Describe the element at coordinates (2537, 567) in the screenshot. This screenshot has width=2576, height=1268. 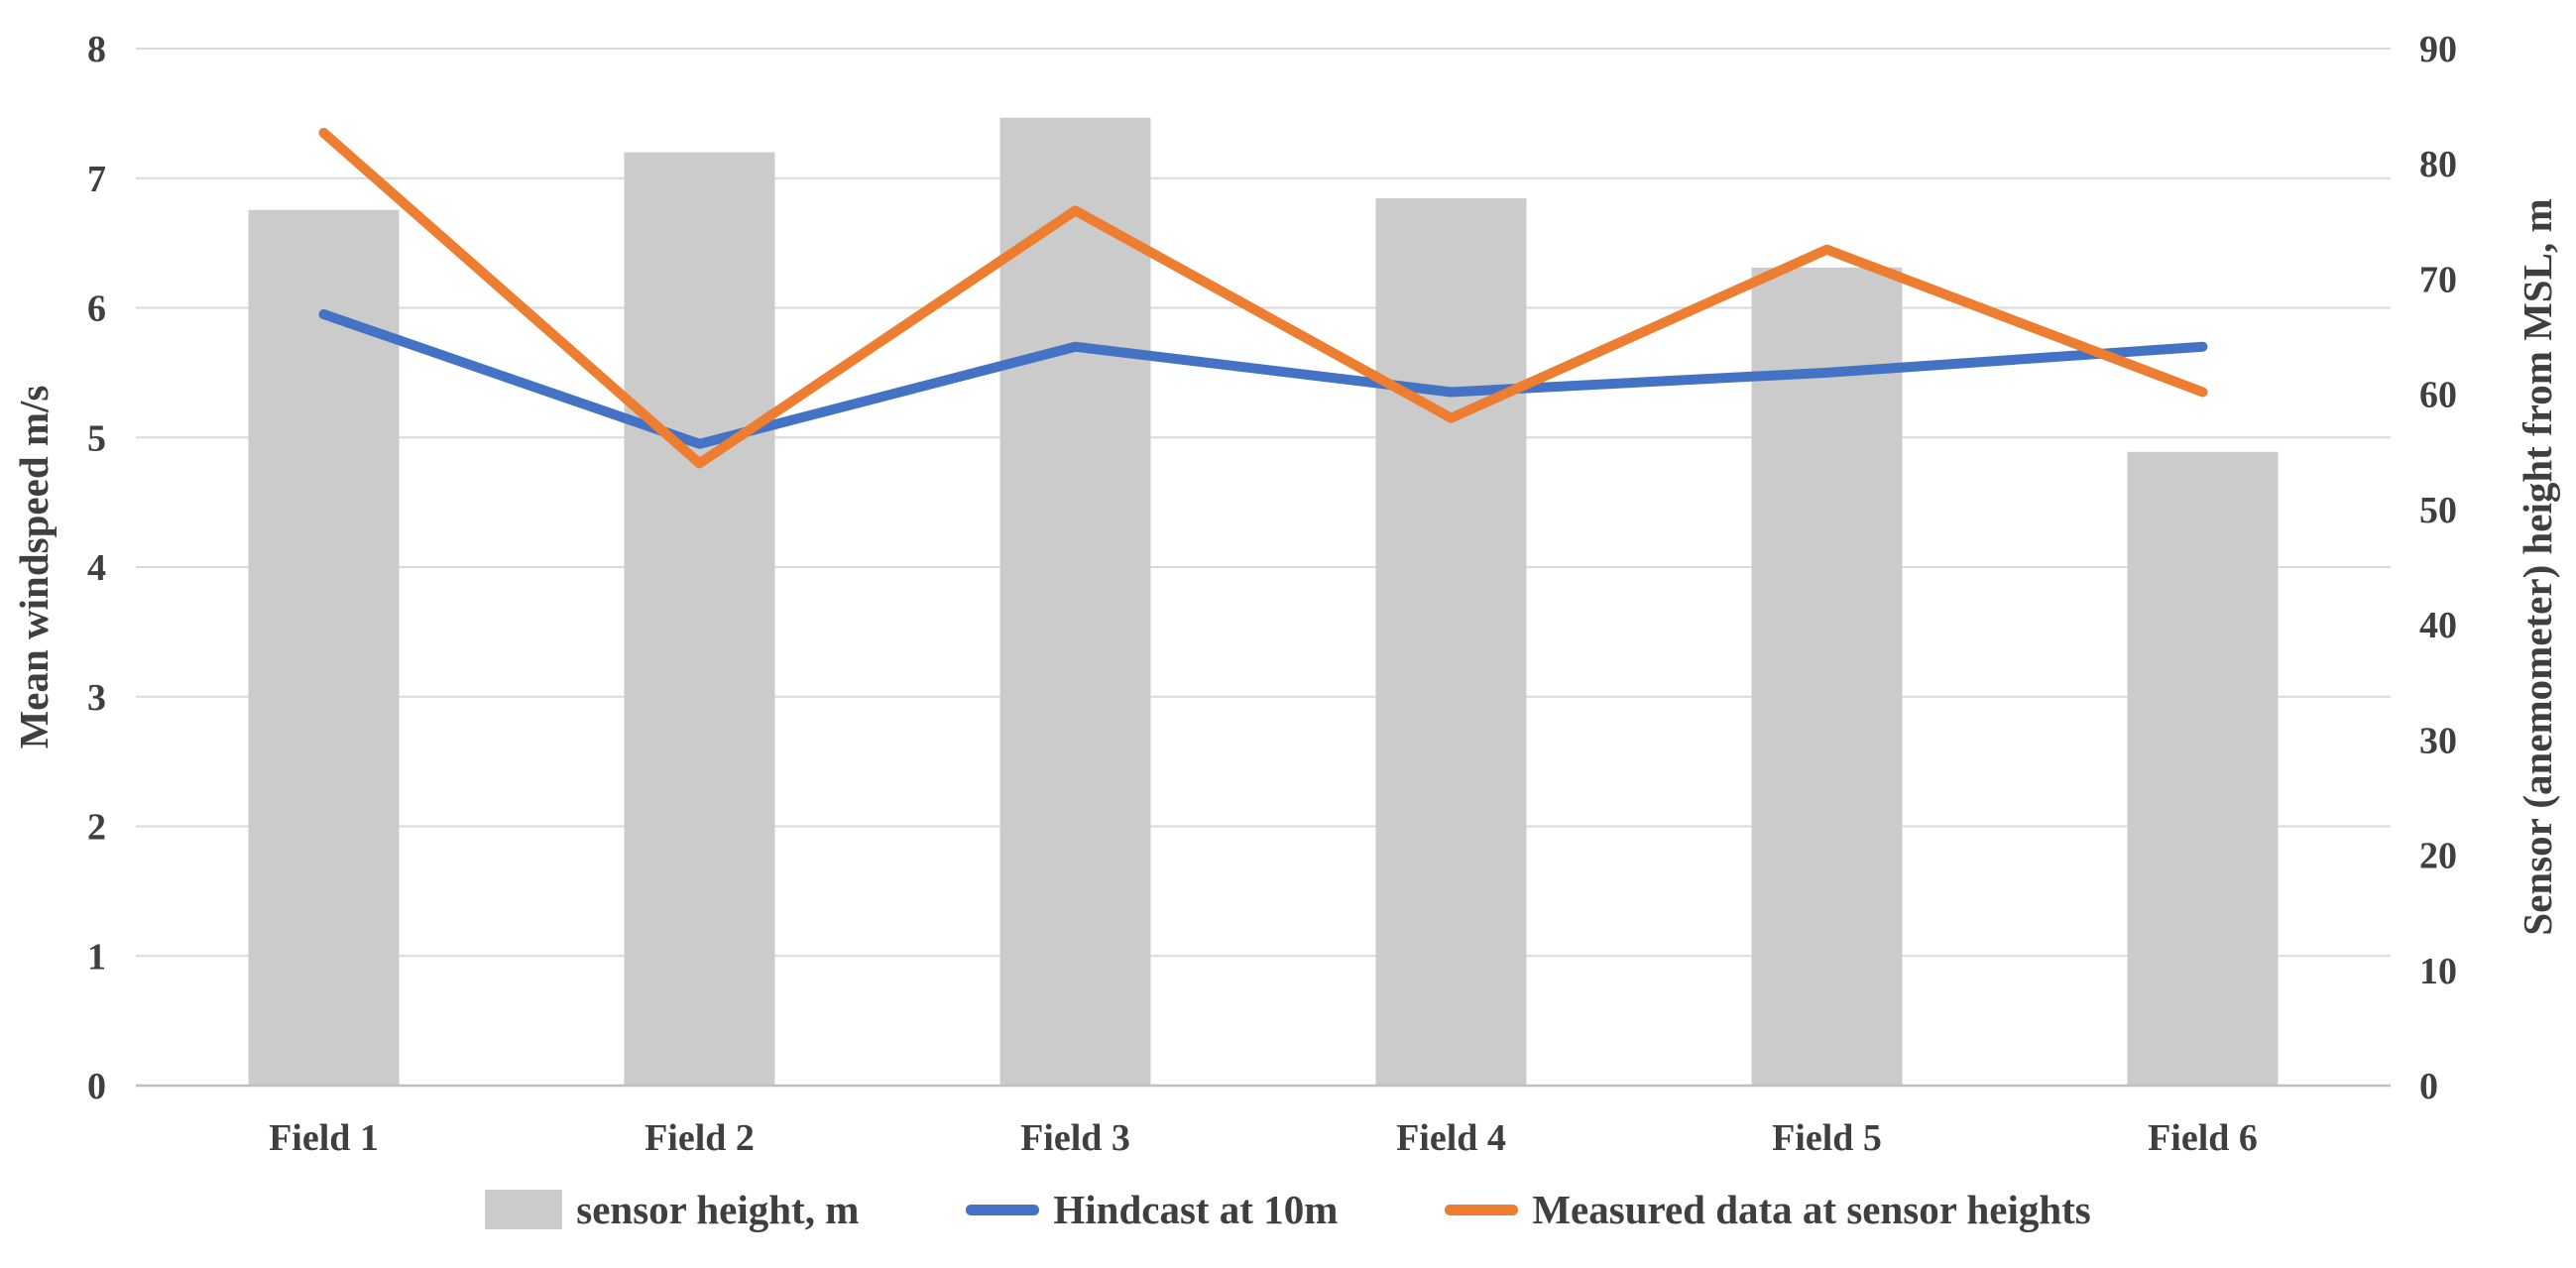
I see `right-axis-title: Sensor (anemometer) height from MSL, m` at that location.